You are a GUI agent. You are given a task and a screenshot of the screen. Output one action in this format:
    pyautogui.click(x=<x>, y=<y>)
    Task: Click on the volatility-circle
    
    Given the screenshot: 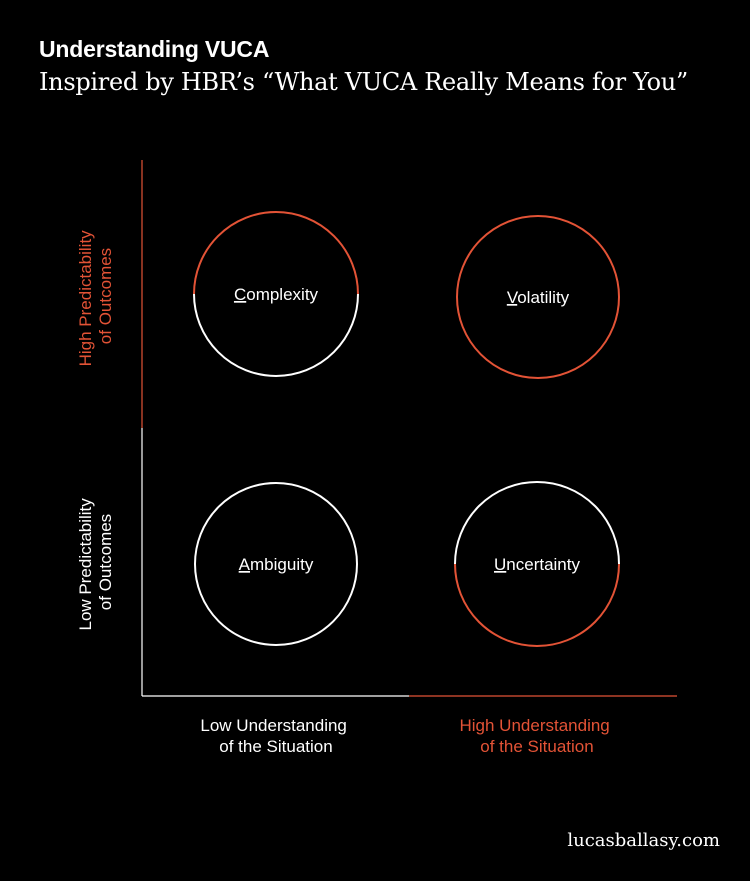 What is the action you would take?
    pyautogui.click(x=538, y=297)
    